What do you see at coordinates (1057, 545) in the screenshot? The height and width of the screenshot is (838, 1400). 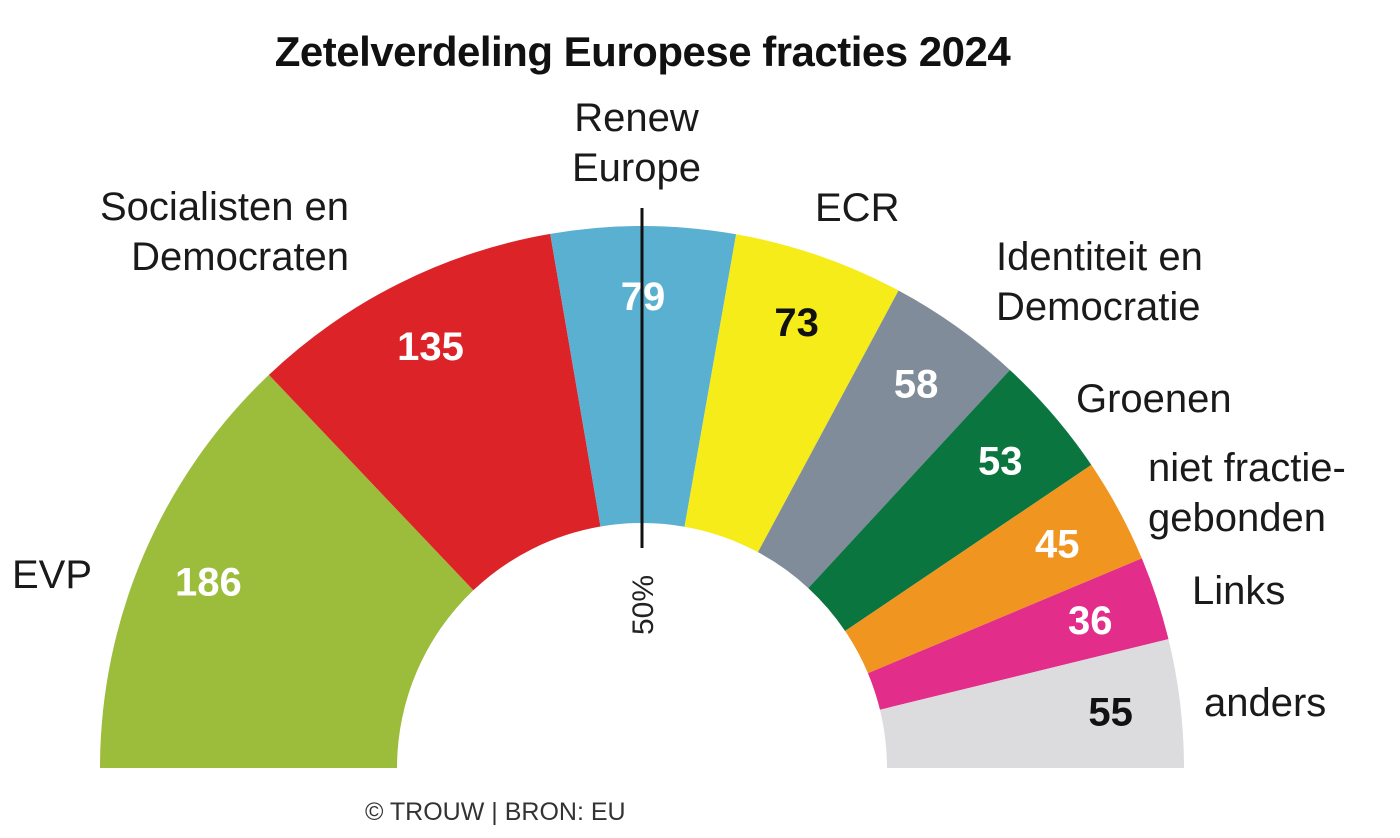 I see `value-label: 45` at bounding box center [1057, 545].